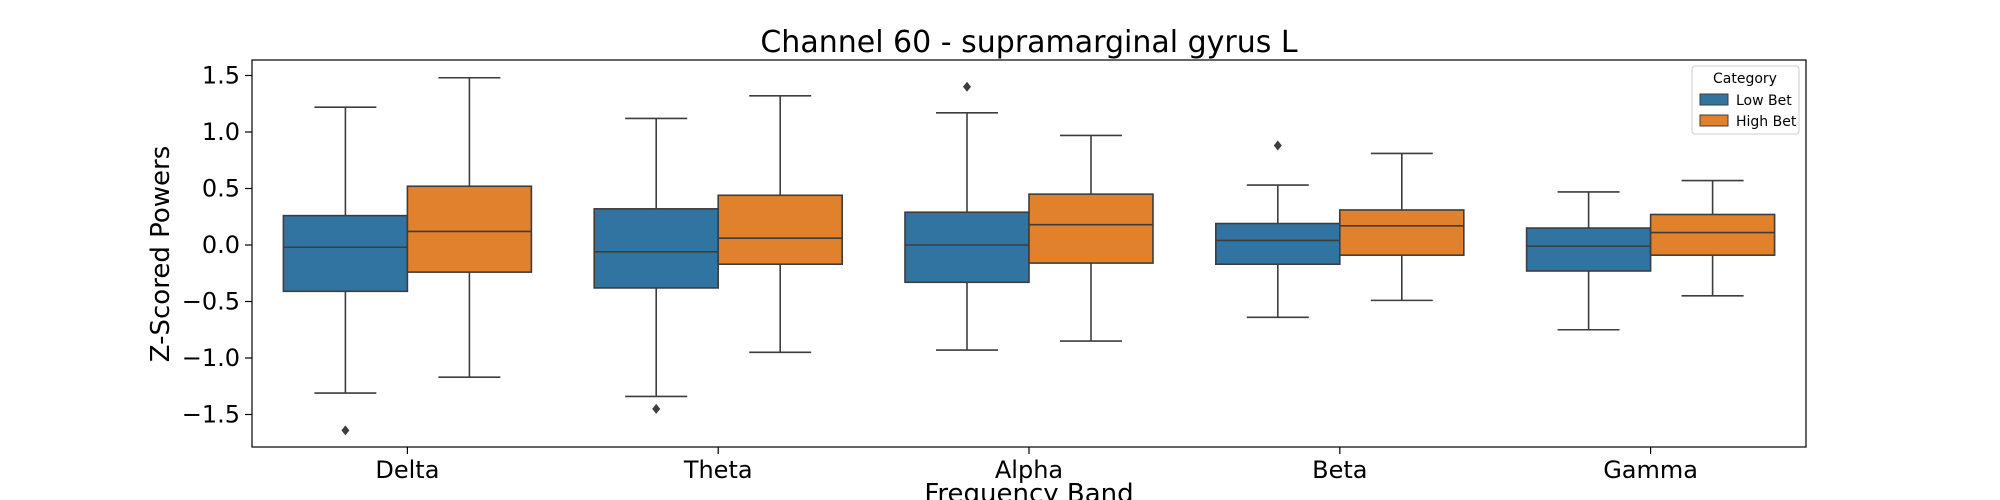 The image size is (2000, 500). Describe the element at coordinates (1745, 79) in the screenshot. I see `legend-title: Category` at that location.